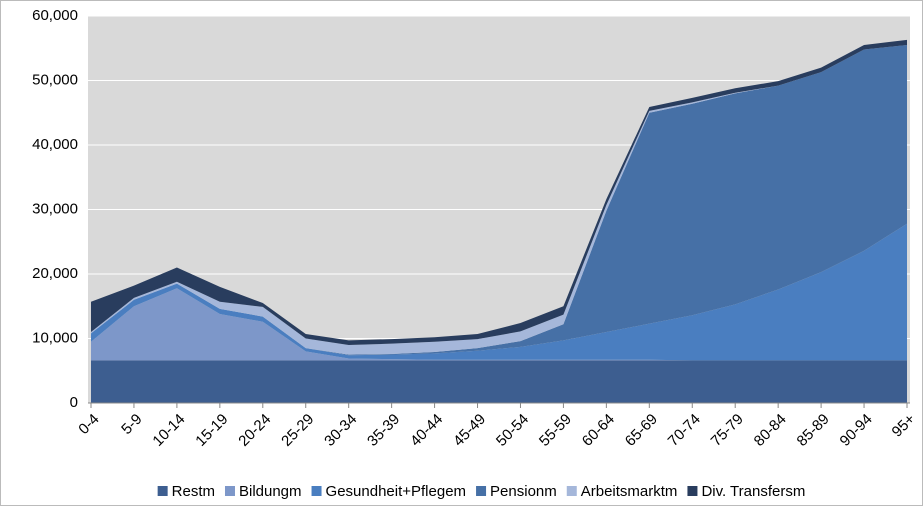 This screenshot has height=506, width=923. What do you see at coordinates (193, 491) in the screenshot?
I see `legend-label: Restm` at bounding box center [193, 491].